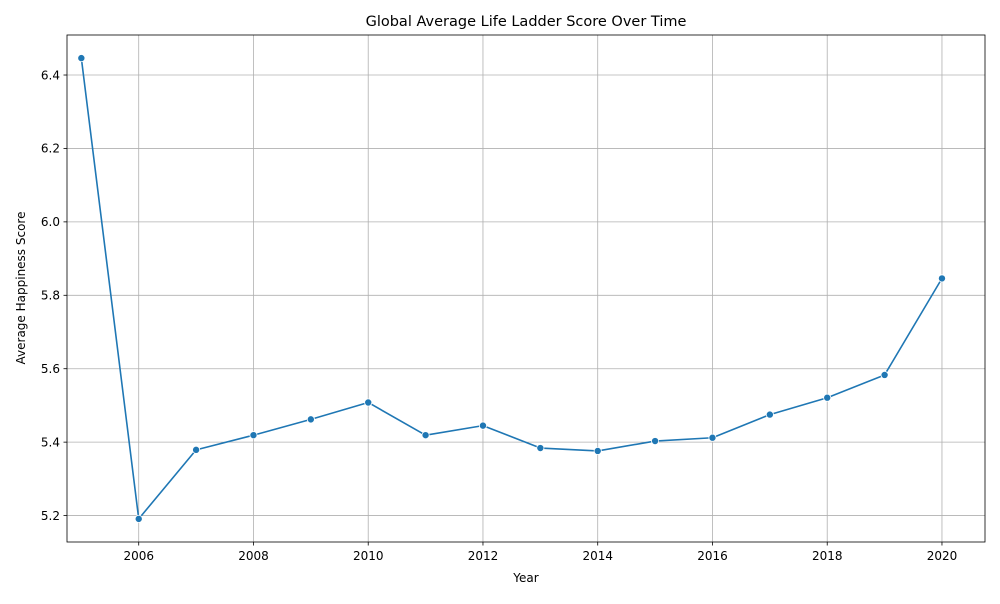  Describe the element at coordinates (597, 556) in the screenshot. I see `x-tick-label: 2014` at that location.